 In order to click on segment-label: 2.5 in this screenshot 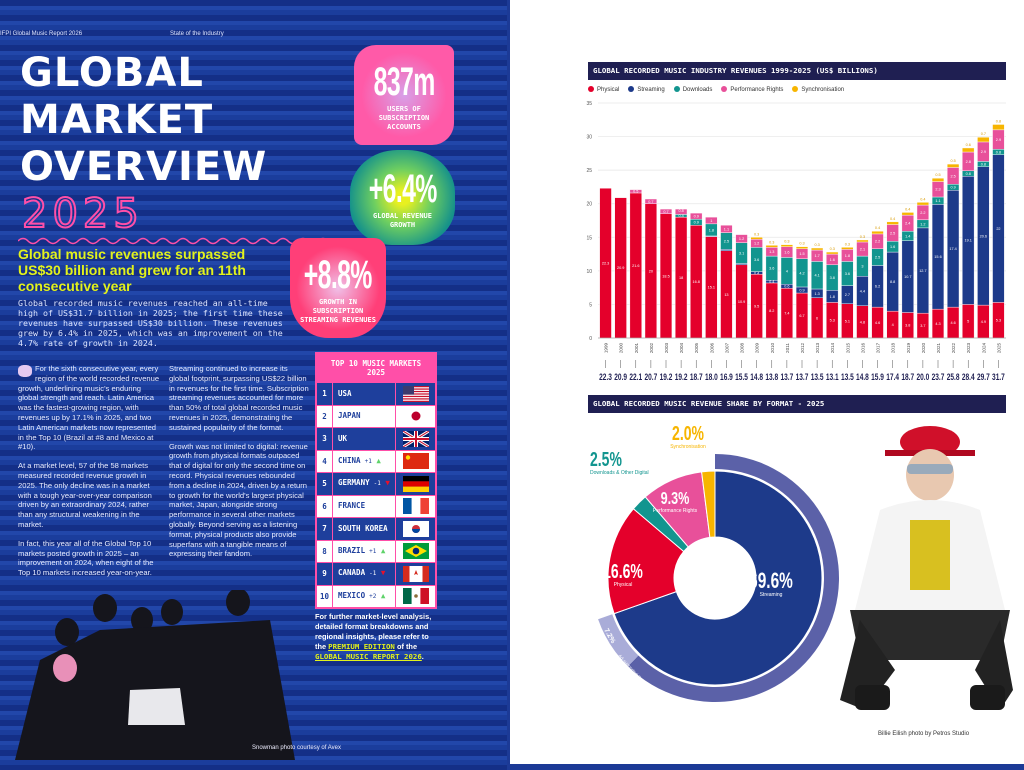, I will do `click(892, 233)`.